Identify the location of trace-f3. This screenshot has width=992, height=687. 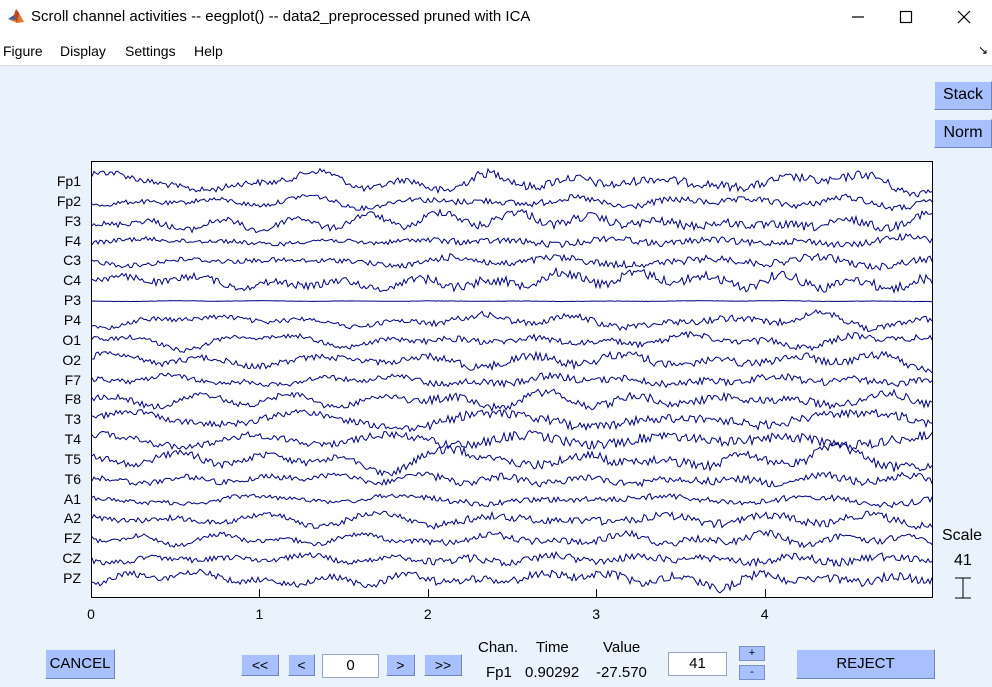
(512, 221).